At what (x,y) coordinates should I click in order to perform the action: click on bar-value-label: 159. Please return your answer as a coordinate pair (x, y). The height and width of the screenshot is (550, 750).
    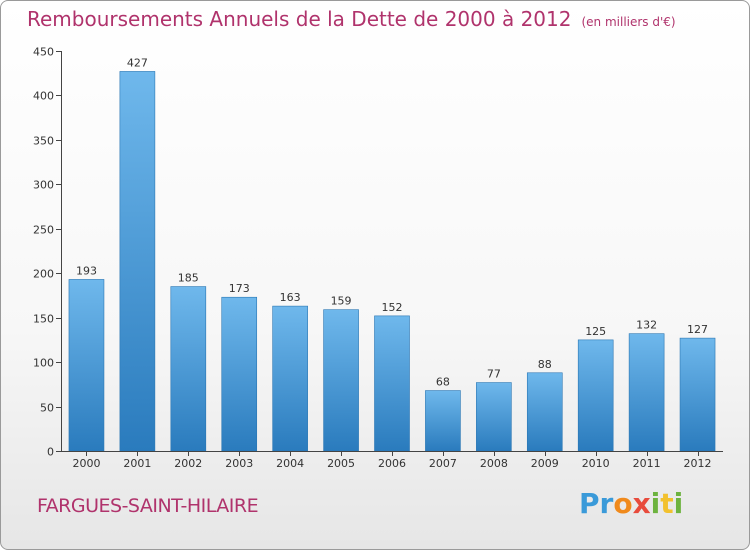
    Looking at the image, I should click on (341, 301).